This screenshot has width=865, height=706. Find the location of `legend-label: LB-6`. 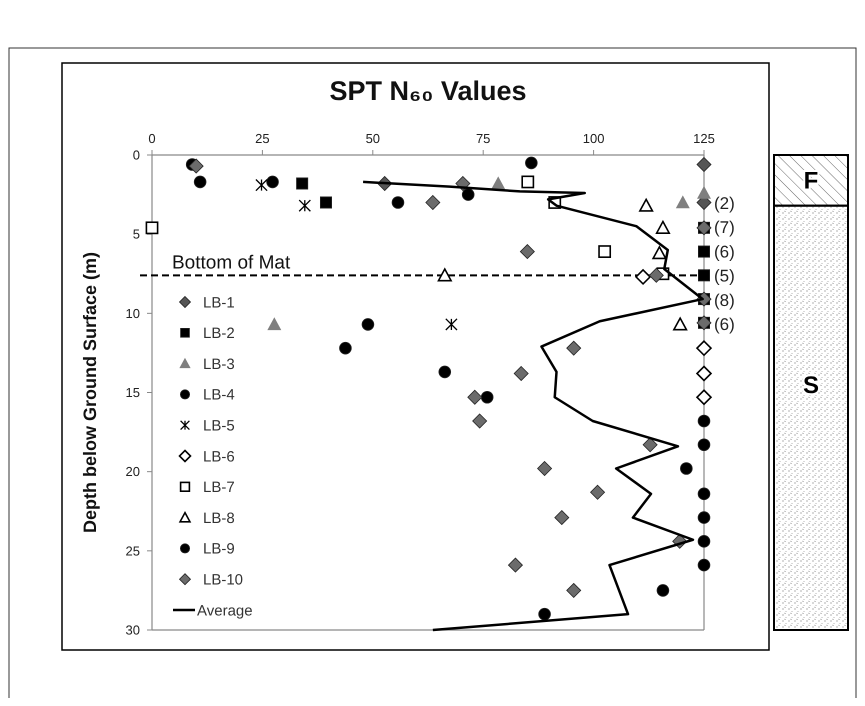

legend-label: LB-6 is located at coordinates (219, 457).